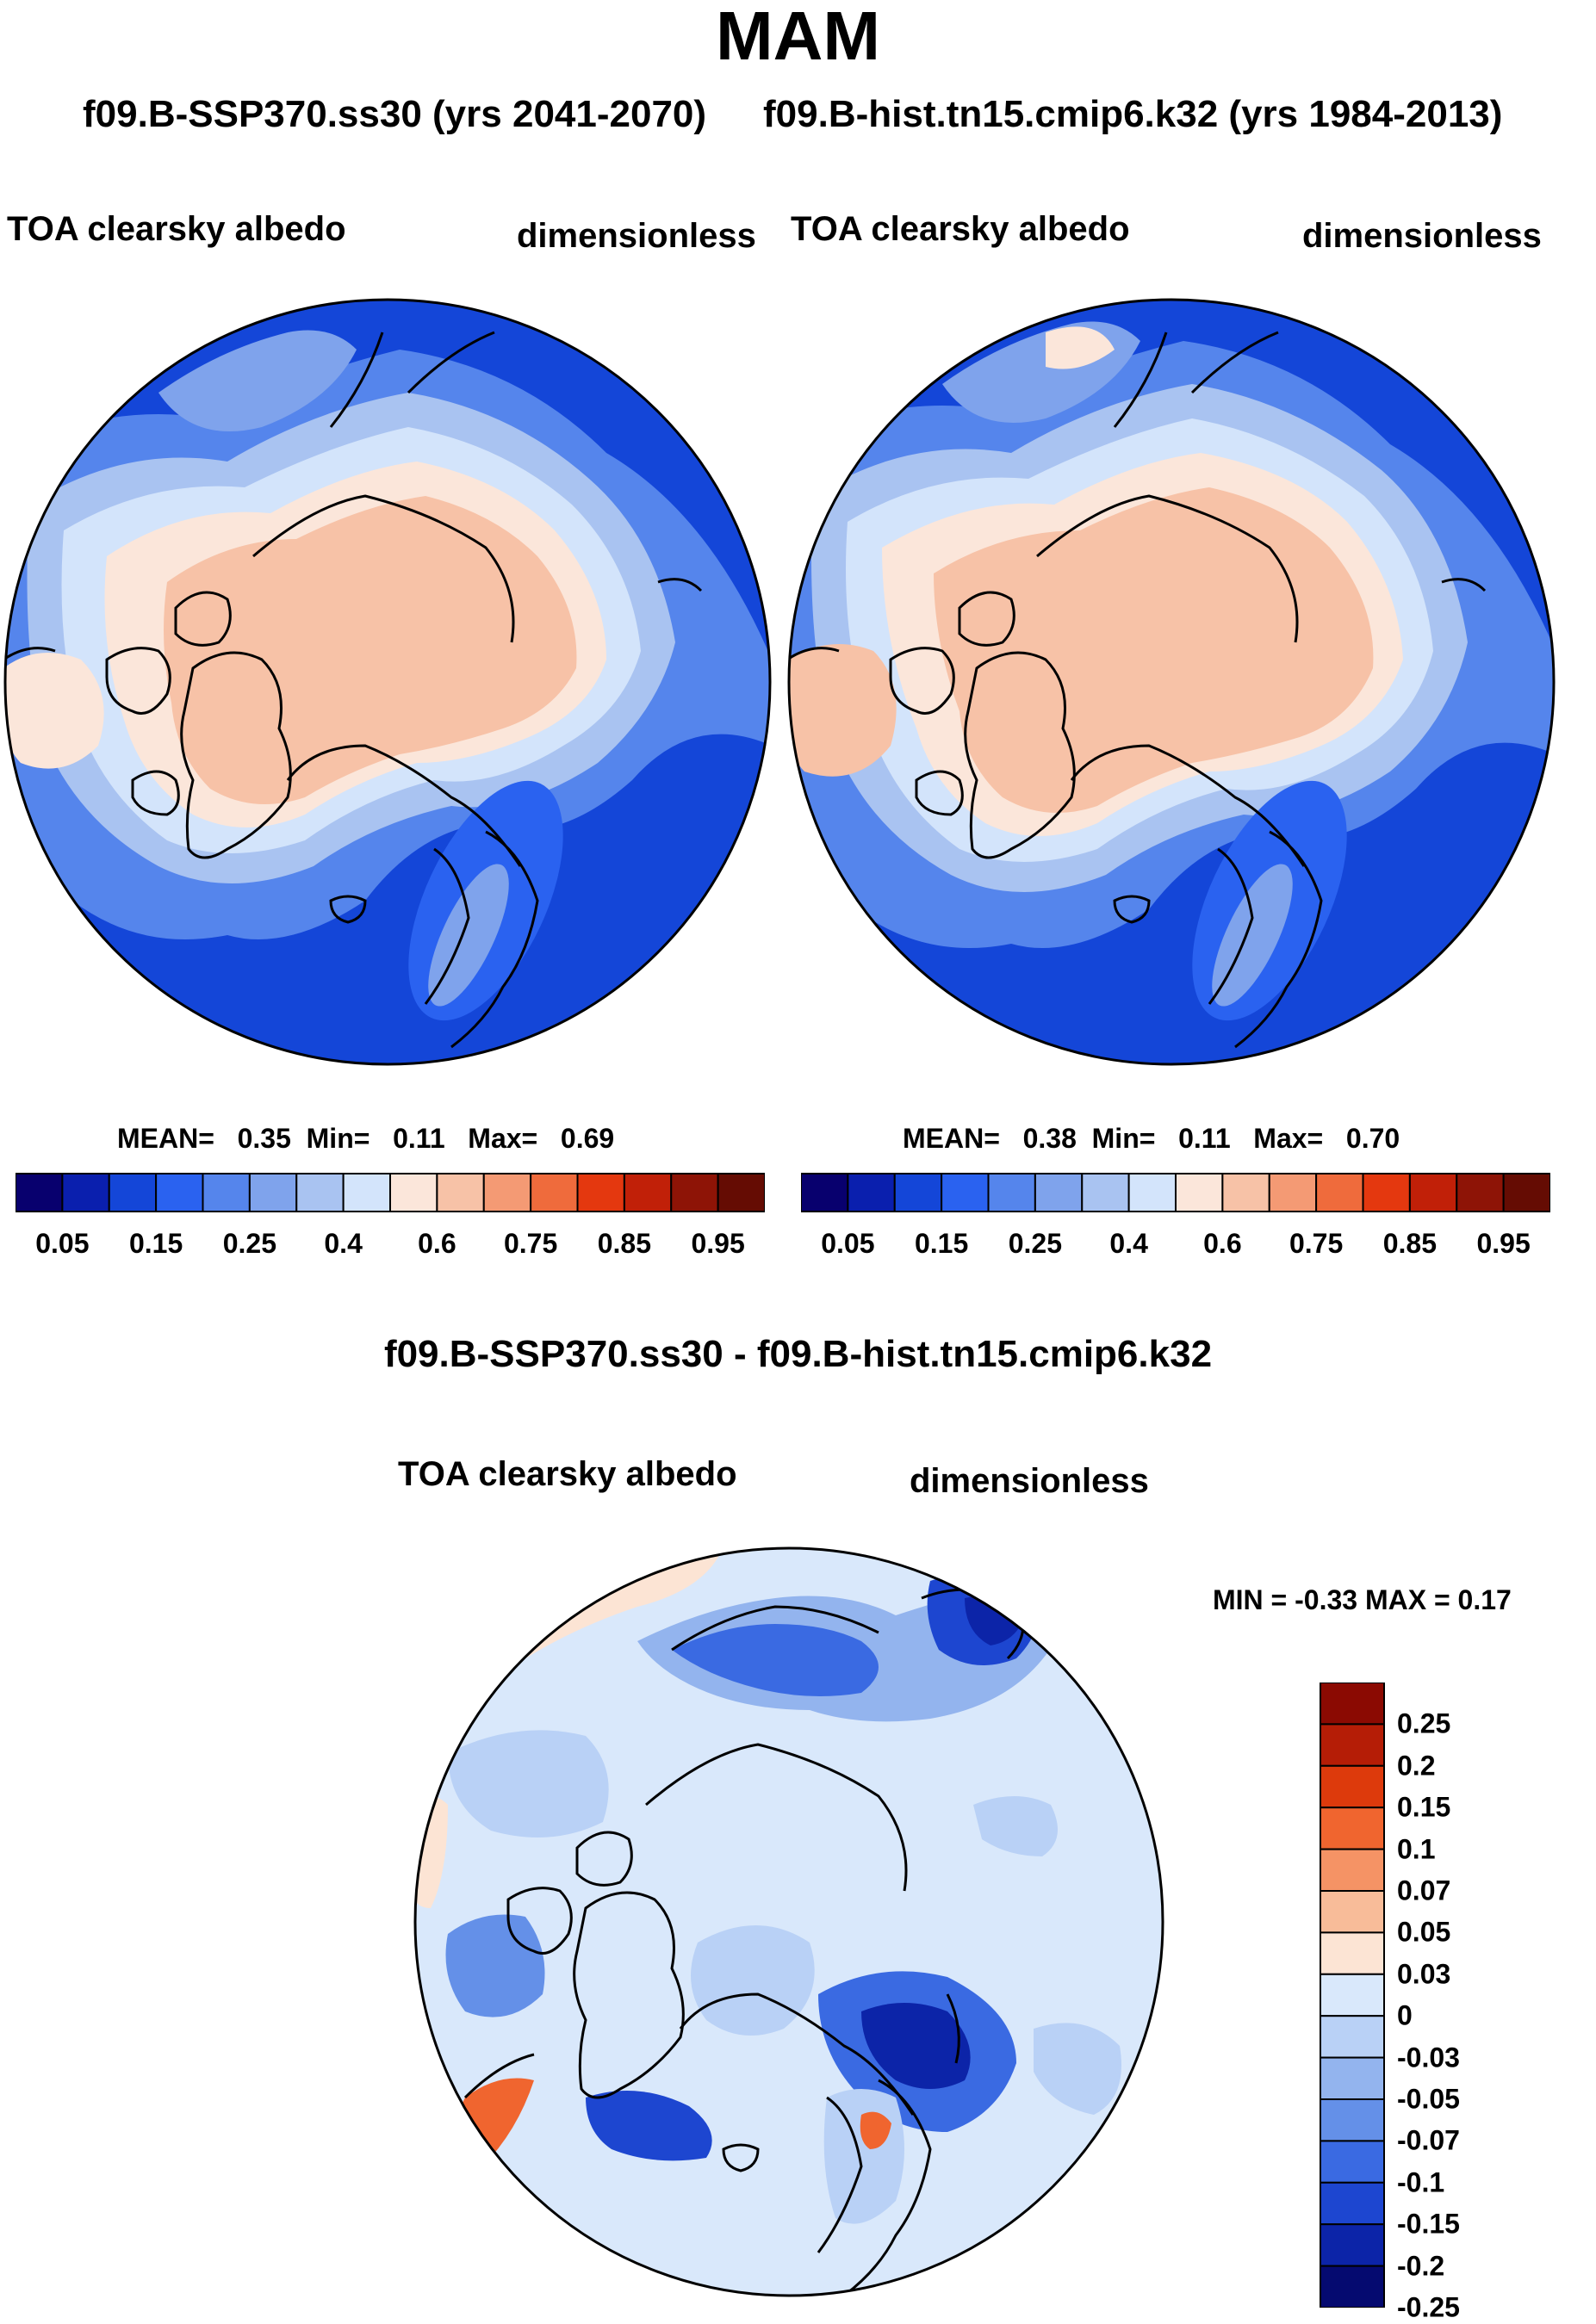 This screenshot has width=1596, height=2324. What do you see at coordinates (1416, 1849) in the screenshot?
I see `colorbar-tick-label: 0.1` at bounding box center [1416, 1849].